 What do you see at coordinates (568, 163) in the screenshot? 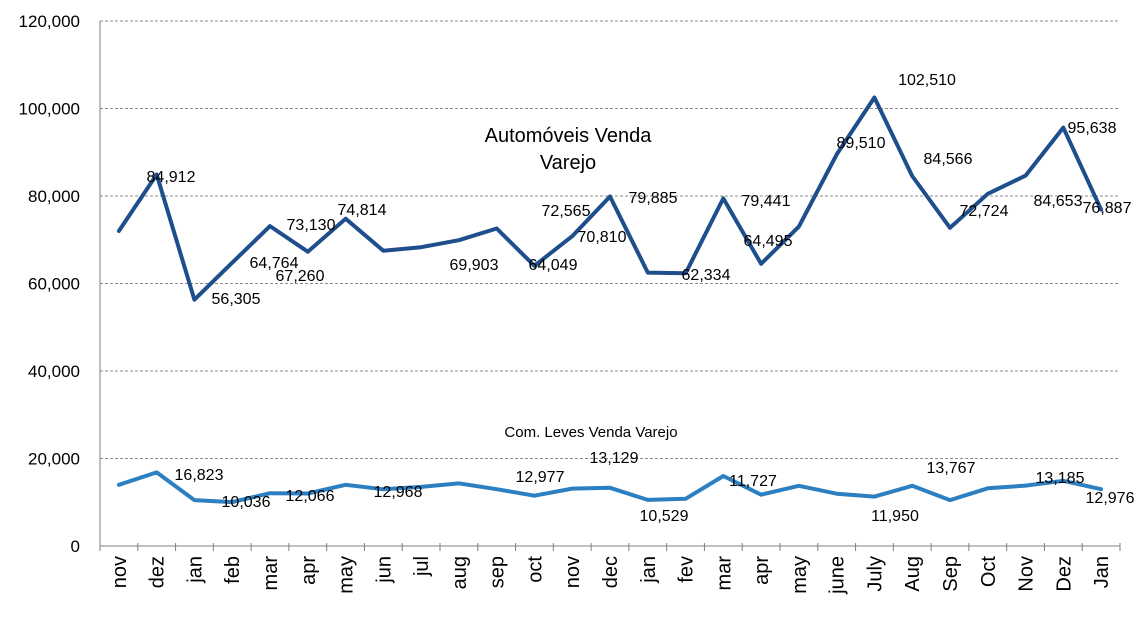
I see `annotation-automoveis: Varejo` at bounding box center [568, 163].